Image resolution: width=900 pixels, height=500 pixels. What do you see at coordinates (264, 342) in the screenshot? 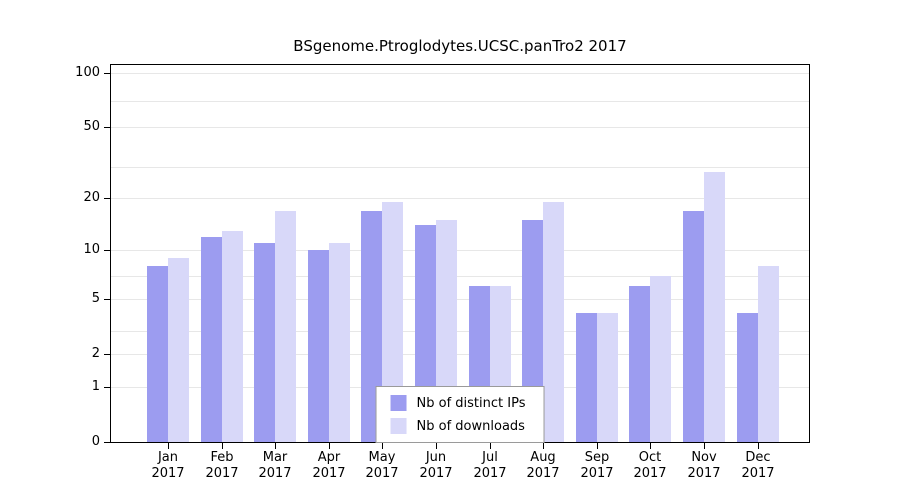
I see `bar-distinct-ips-mar` at bounding box center [264, 342].